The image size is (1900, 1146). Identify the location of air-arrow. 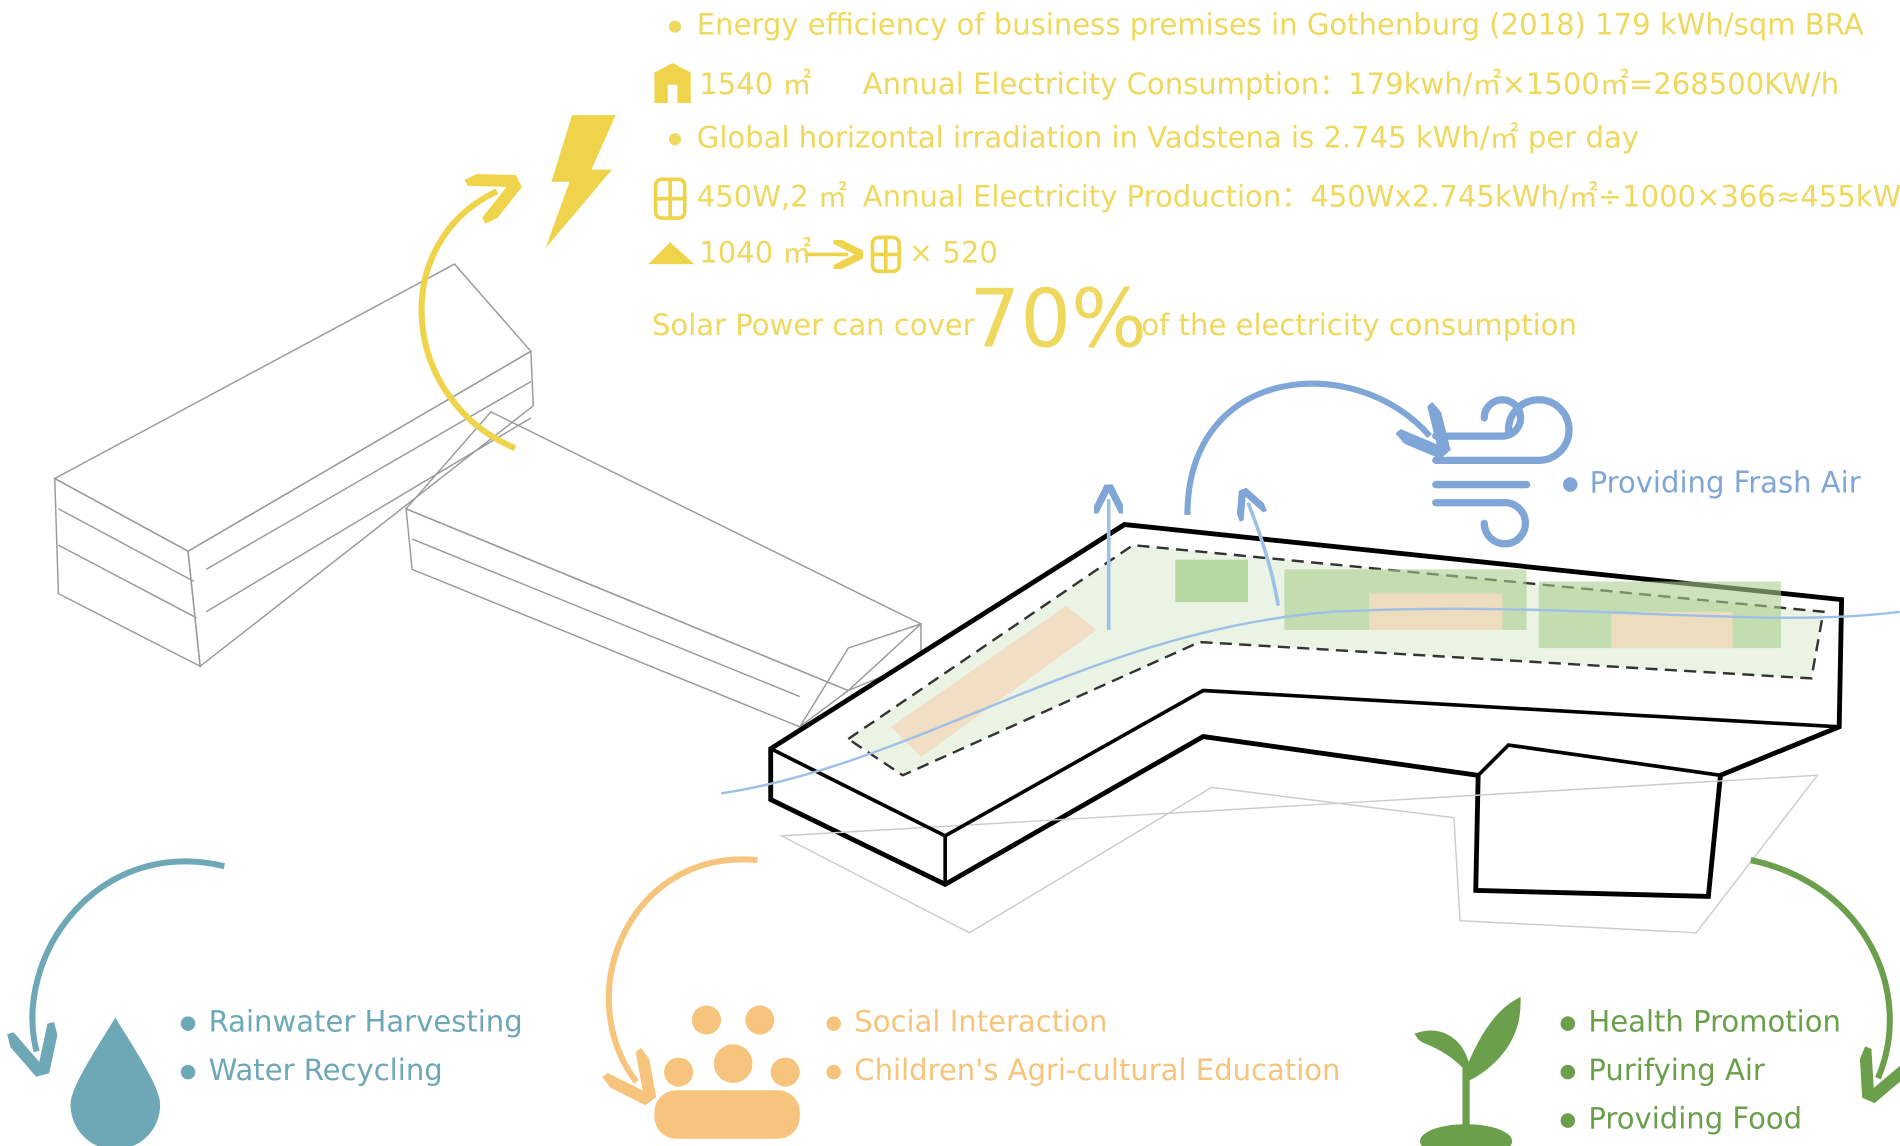
(1306, 447).